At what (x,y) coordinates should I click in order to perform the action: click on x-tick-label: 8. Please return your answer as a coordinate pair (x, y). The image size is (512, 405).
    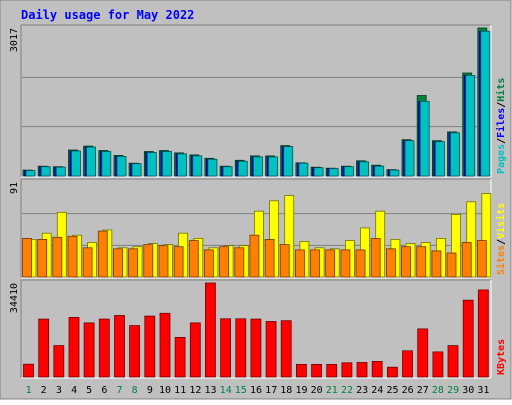
    Looking at the image, I should click on (135, 390).